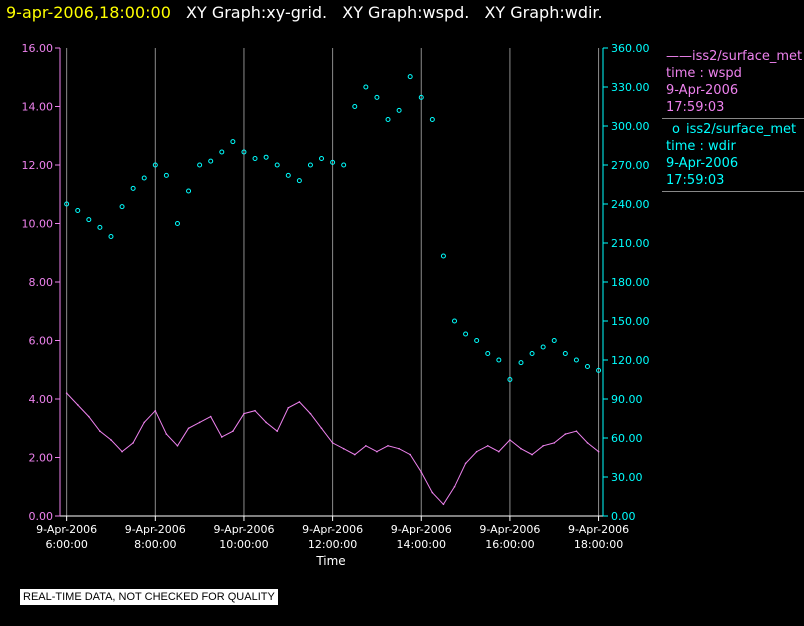 The width and height of the screenshot is (804, 626). What do you see at coordinates (702, 163) in the screenshot?
I see `legend-date: 9-Apr-2006` at bounding box center [702, 163].